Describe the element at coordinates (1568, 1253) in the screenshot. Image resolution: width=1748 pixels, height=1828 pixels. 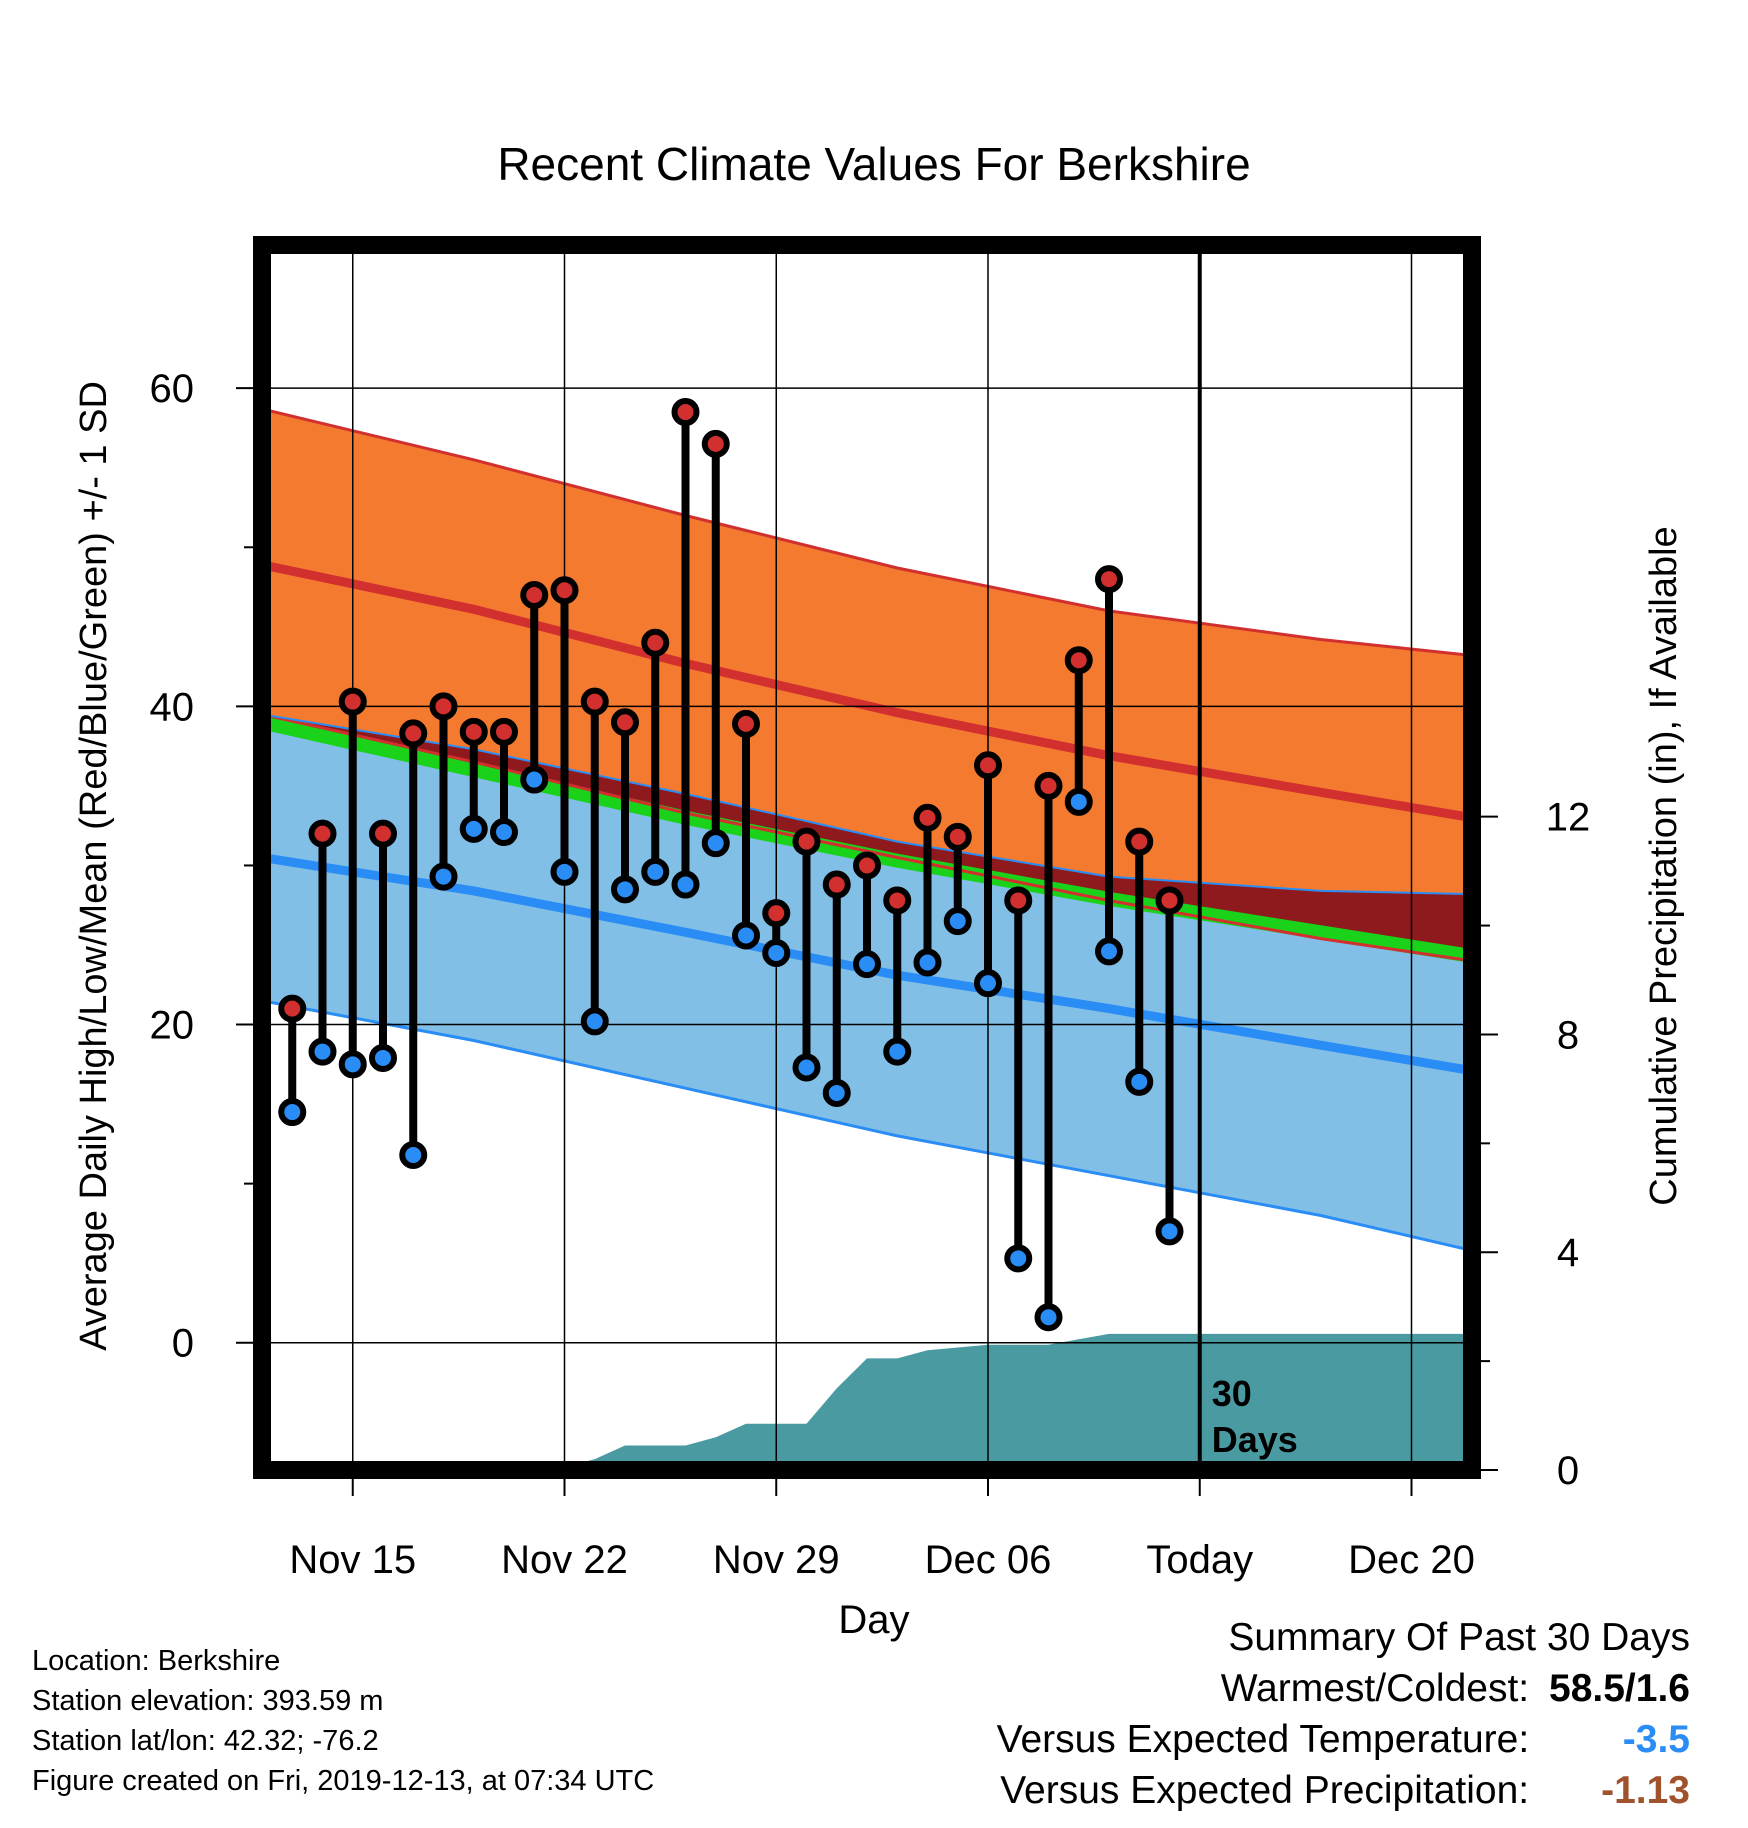
I see `y2-tick-label: 4` at that location.